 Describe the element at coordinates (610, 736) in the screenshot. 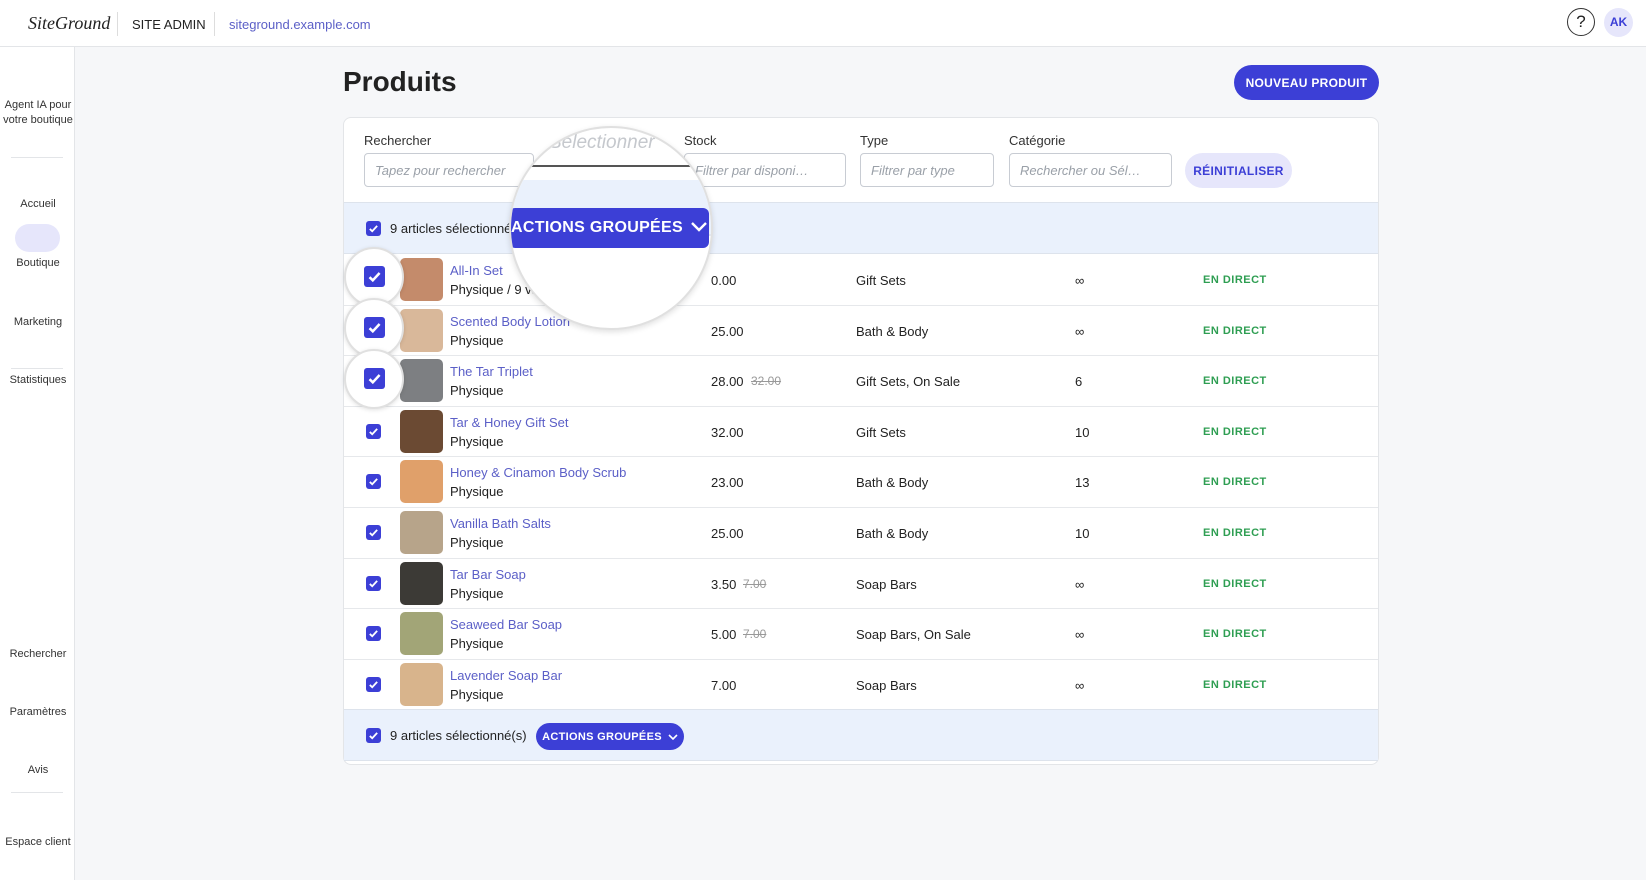

I see `bulk-actions-button: ACTIONS GROUPÉES` at that location.